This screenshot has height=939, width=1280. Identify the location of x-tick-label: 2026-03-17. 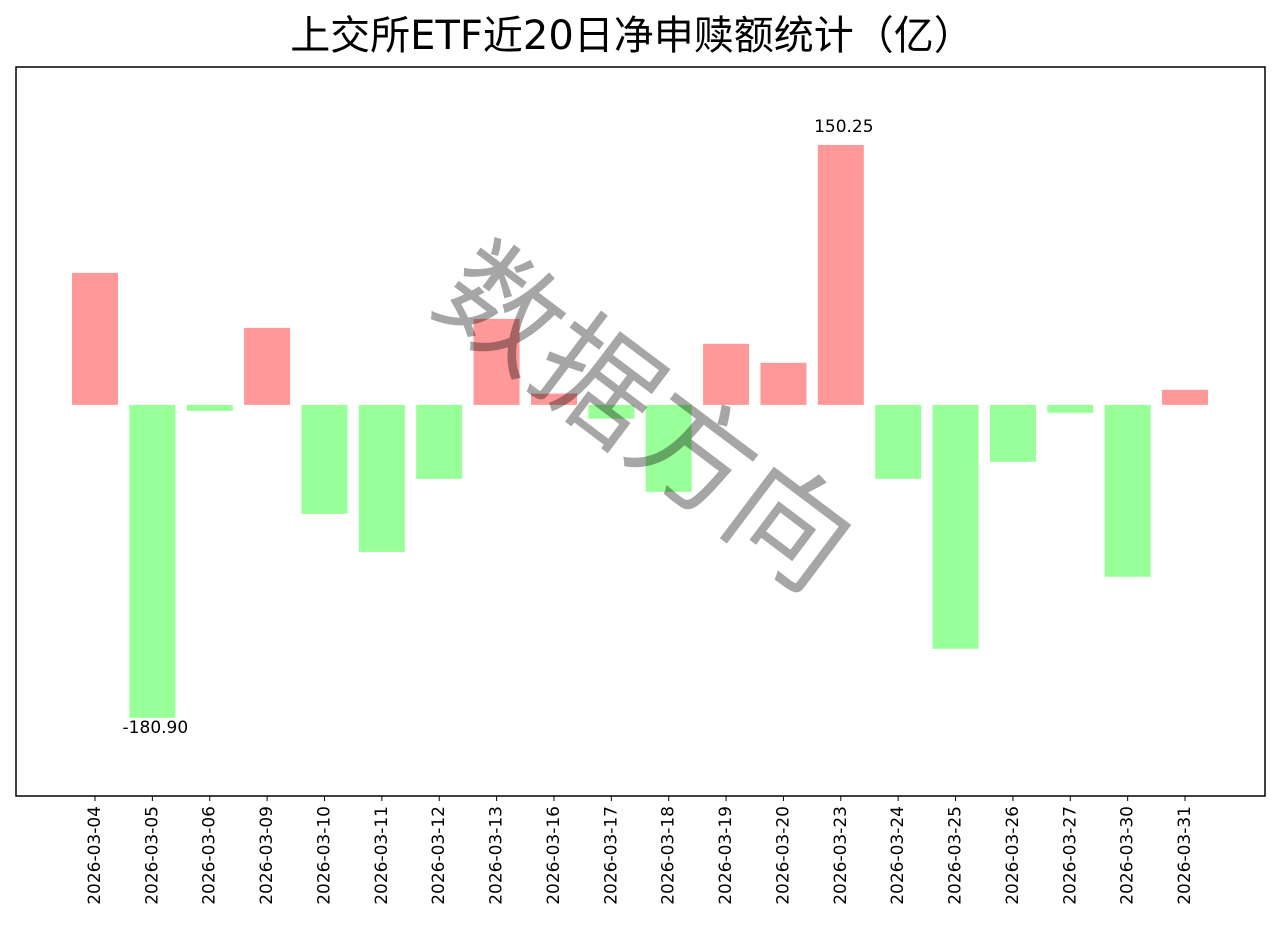
(611, 855).